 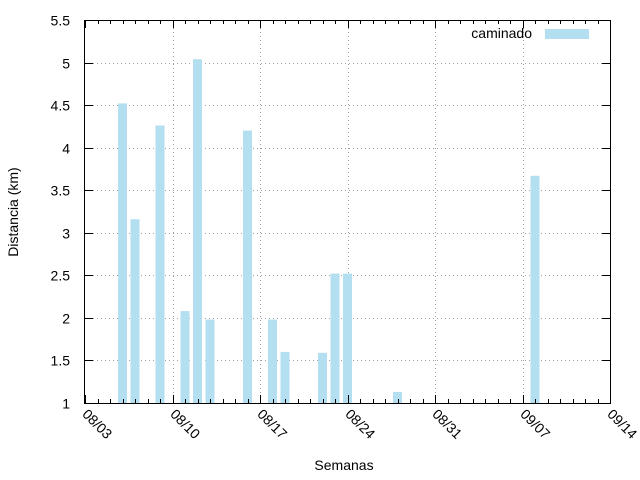 I want to click on legend-label-caminado: caminado, so click(x=501, y=33).